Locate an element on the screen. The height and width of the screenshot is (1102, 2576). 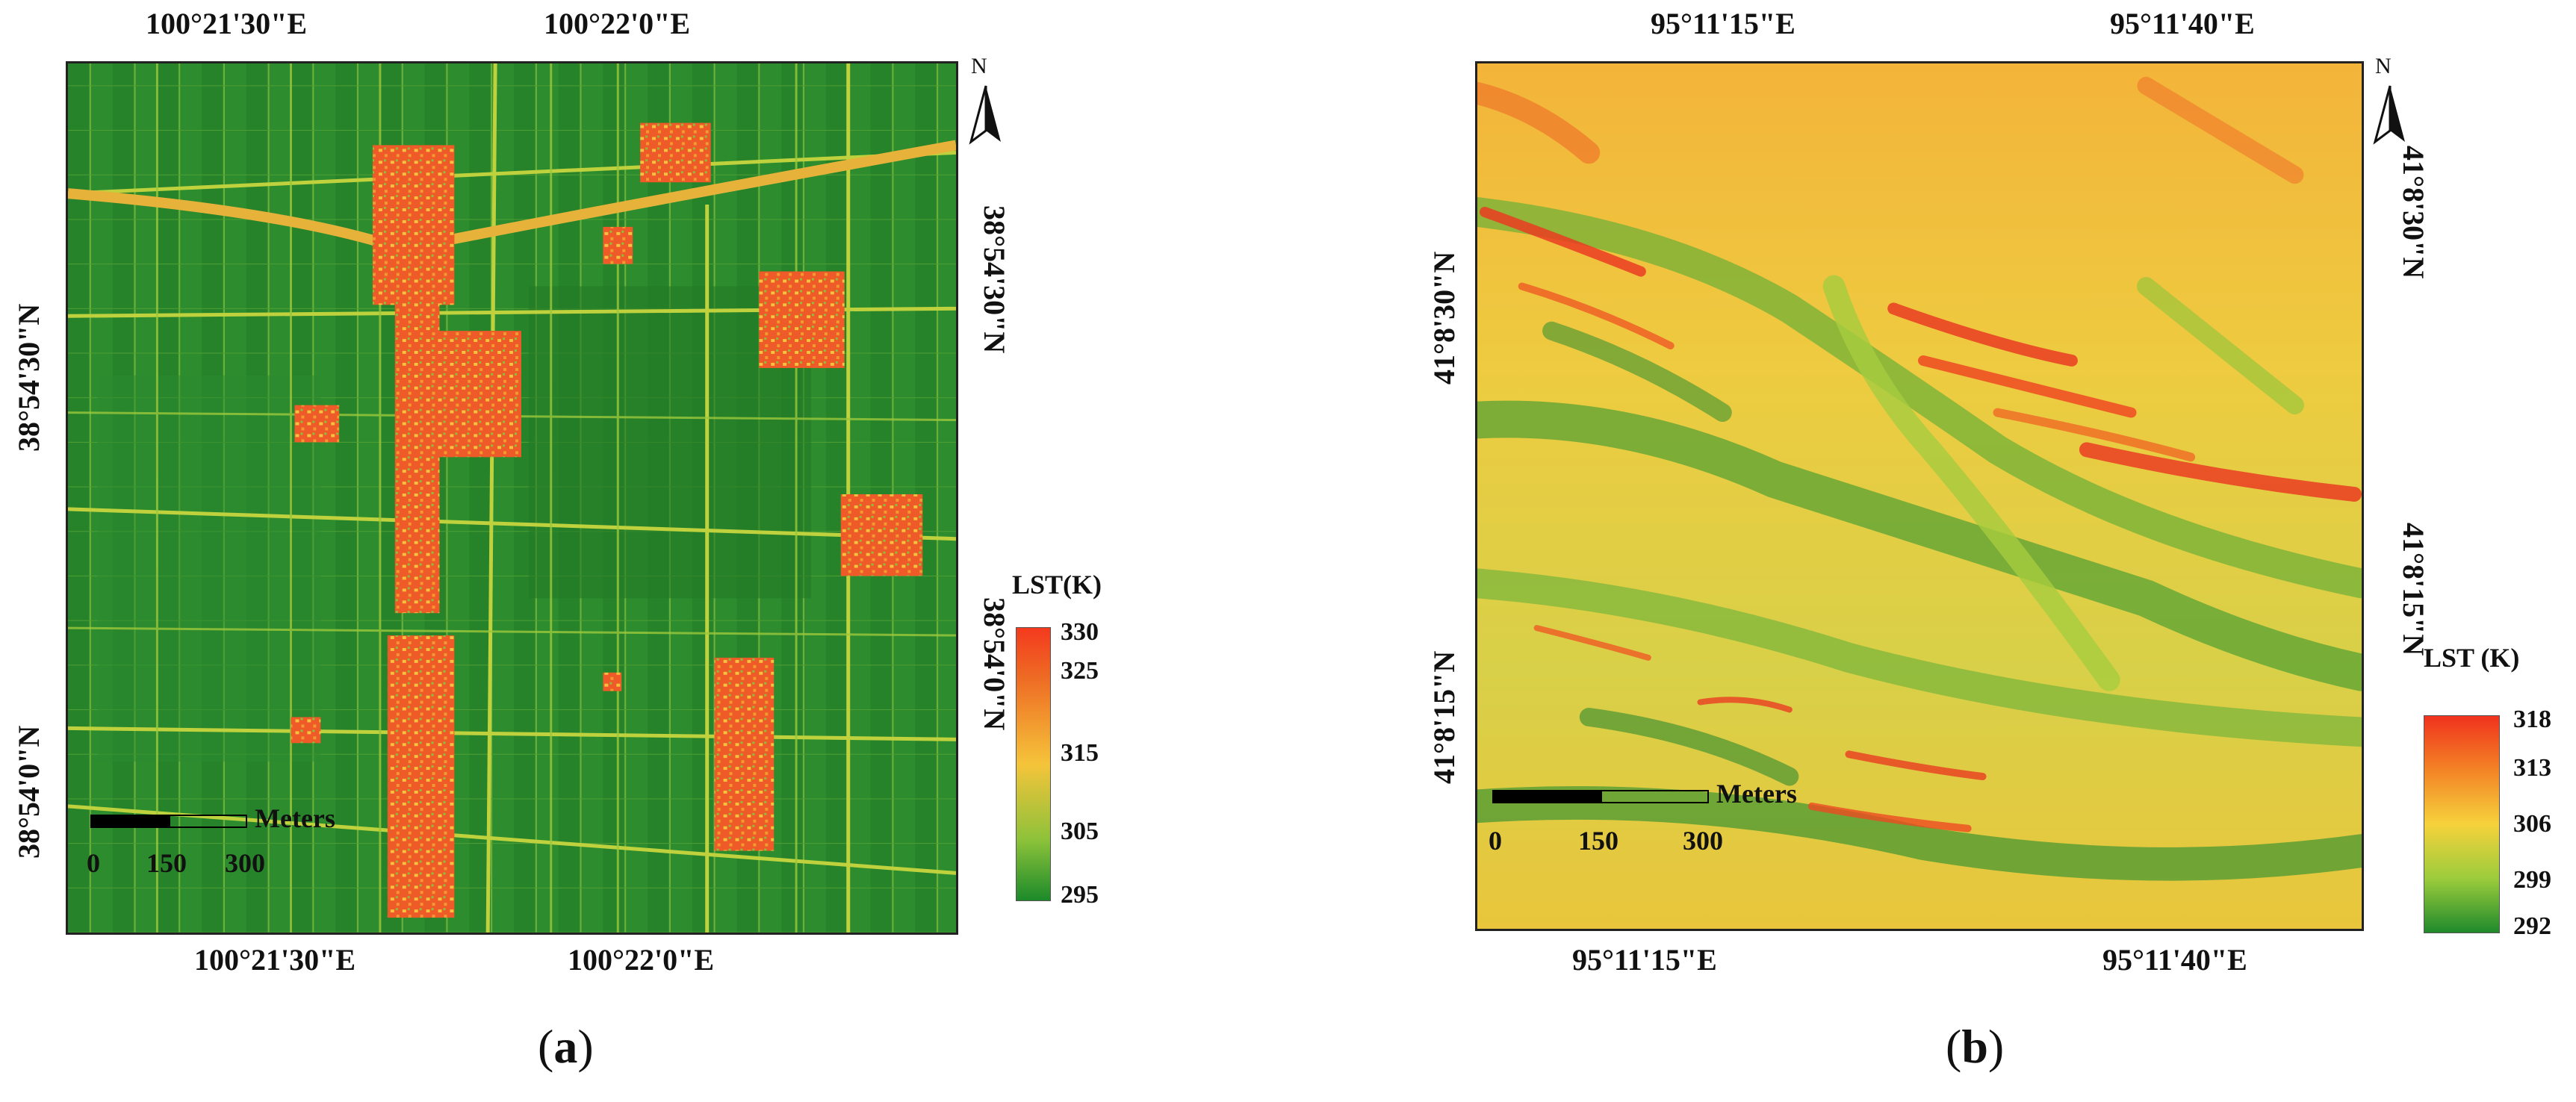
legend-value-315: 315 is located at coordinates (1080, 753).